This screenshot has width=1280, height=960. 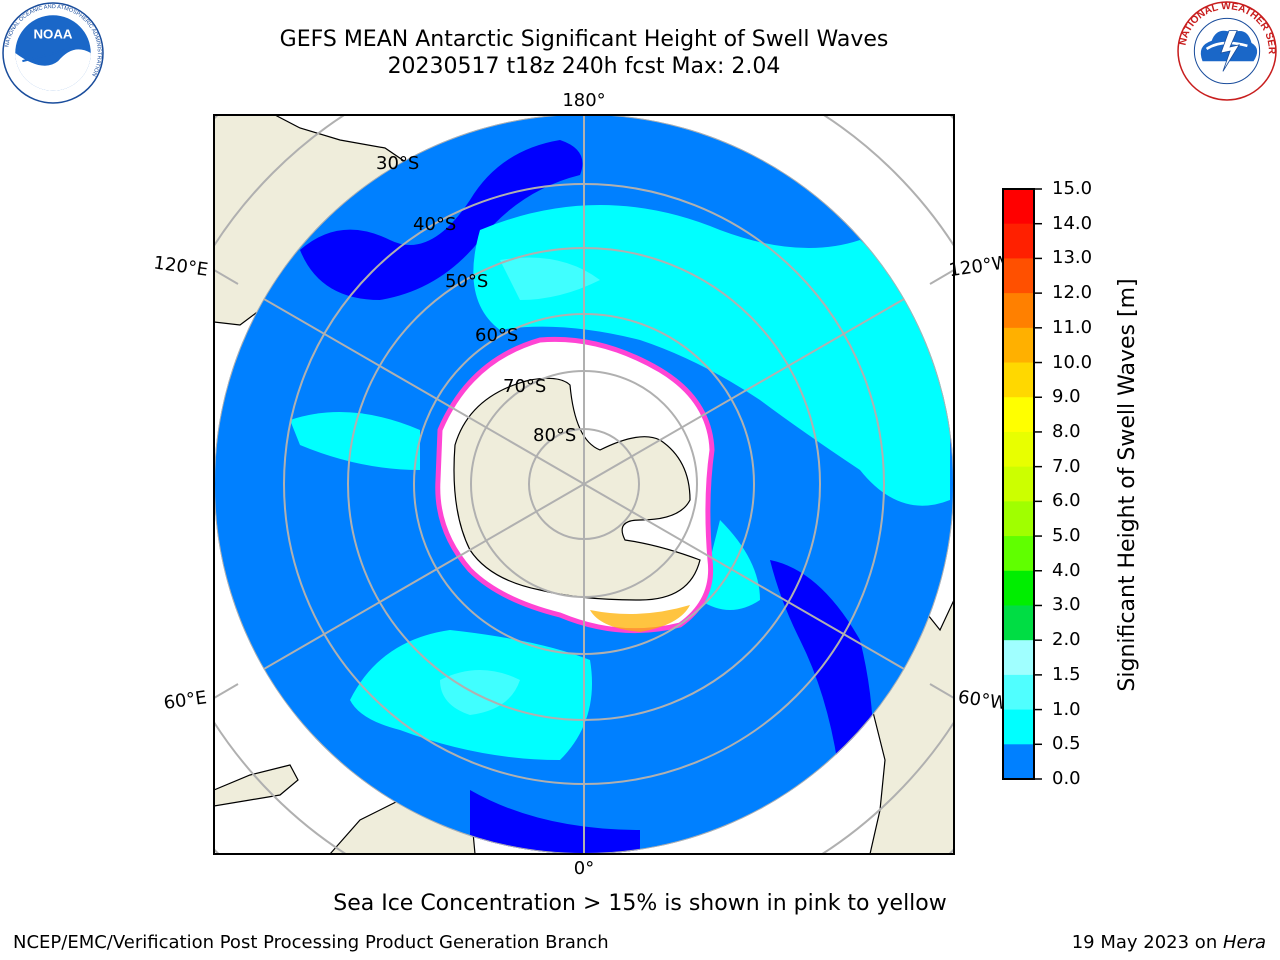 I want to click on colorbar-tick-label: 4.0, so click(x=1066, y=570).